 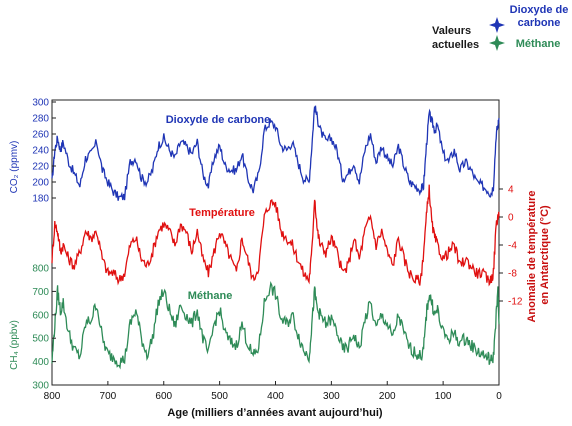 I want to click on y-tick-label-2-5: 800, so click(x=40, y=269).